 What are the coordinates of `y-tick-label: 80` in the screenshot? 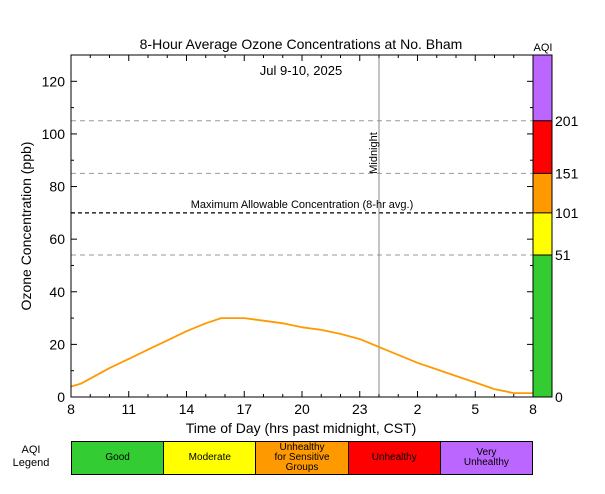 It's located at (57, 187).